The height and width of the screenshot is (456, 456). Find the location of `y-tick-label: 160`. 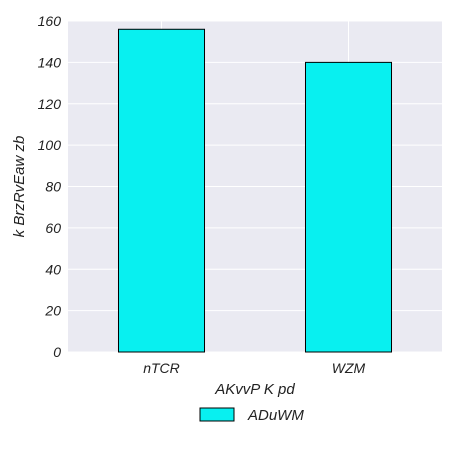

y-tick-label: 160 is located at coordinates (50, 21).